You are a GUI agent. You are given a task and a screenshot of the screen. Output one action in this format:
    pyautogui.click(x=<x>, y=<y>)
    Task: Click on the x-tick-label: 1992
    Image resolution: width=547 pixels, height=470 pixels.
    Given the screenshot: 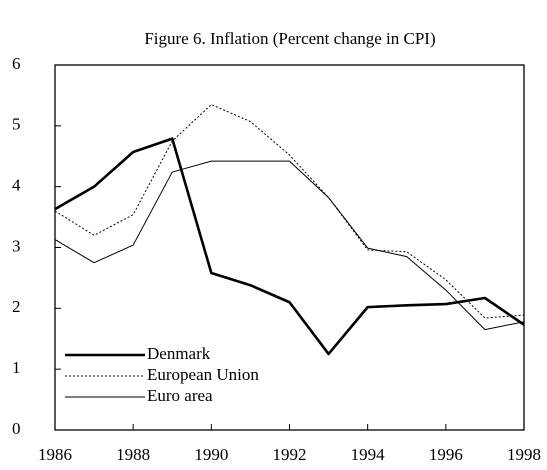 What is the action you would take?
    pyautogui.click(x=290, y=454)
    